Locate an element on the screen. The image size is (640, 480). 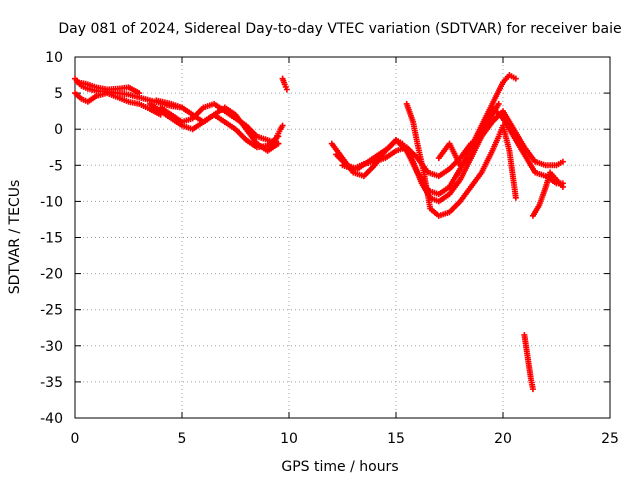
series-arc-1a is located at coordinates (128, 93).